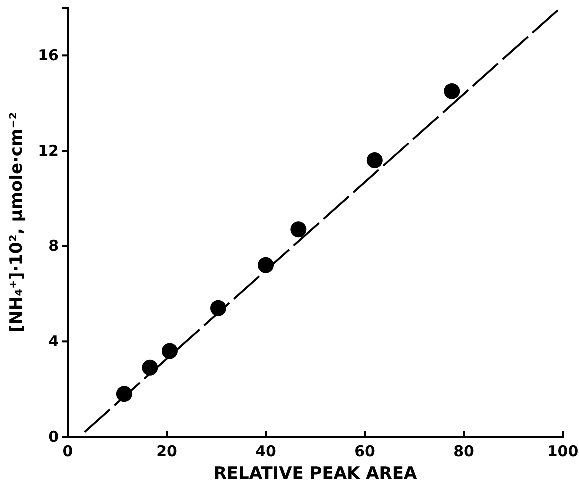 This screenshot has height=487, width=579. Describe the element at coordinates (464, 451) in the screenshot. I see `x-tick-label: 80` at that location.